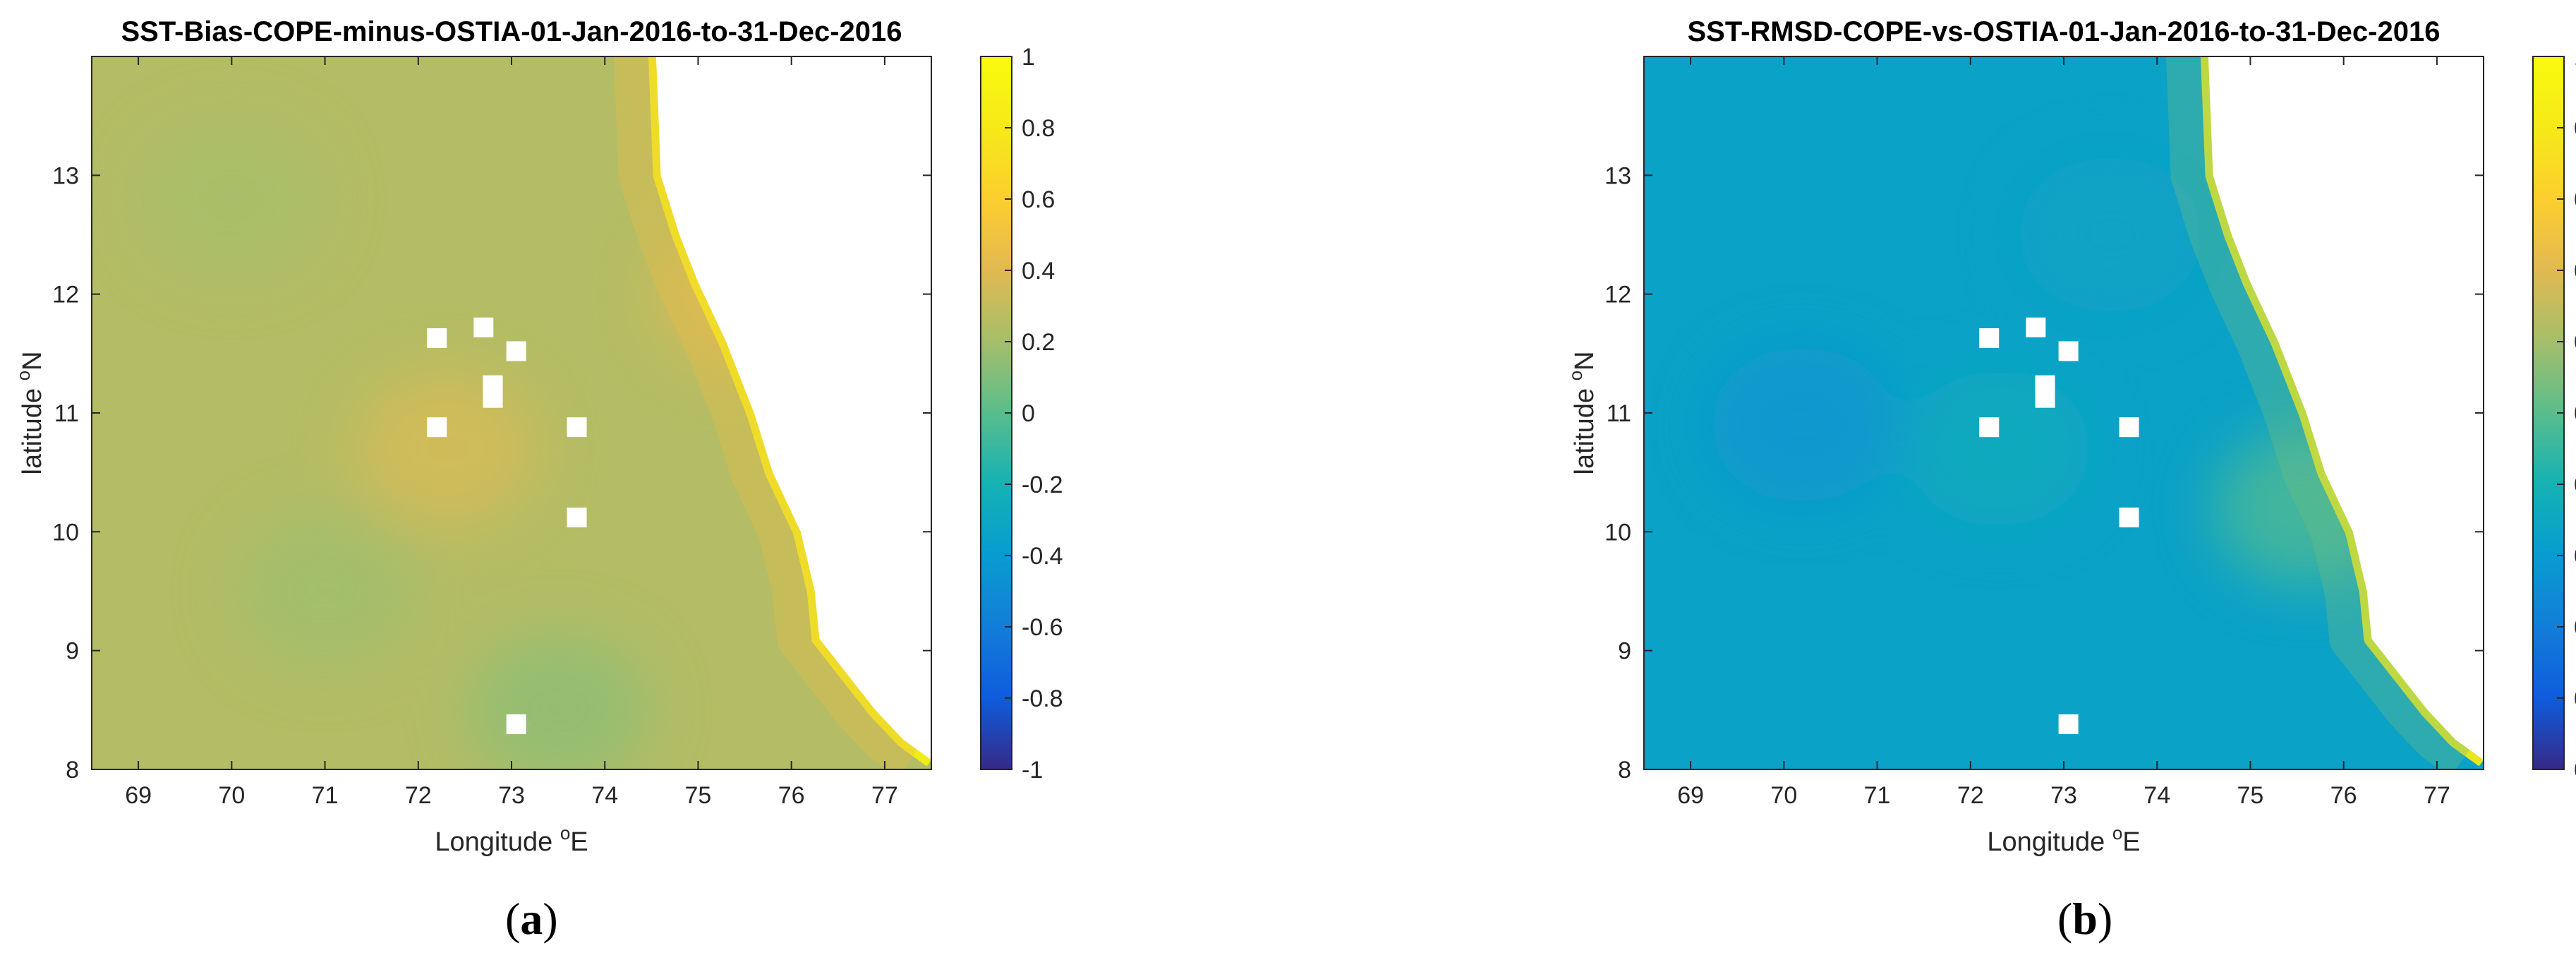 This screenshot has height=960, width=2576. What do you see at coordinates (1043, 485) in the screenshot?
I see `colorbar-tick-label: -0.2` at bounding box center [1043, 485].